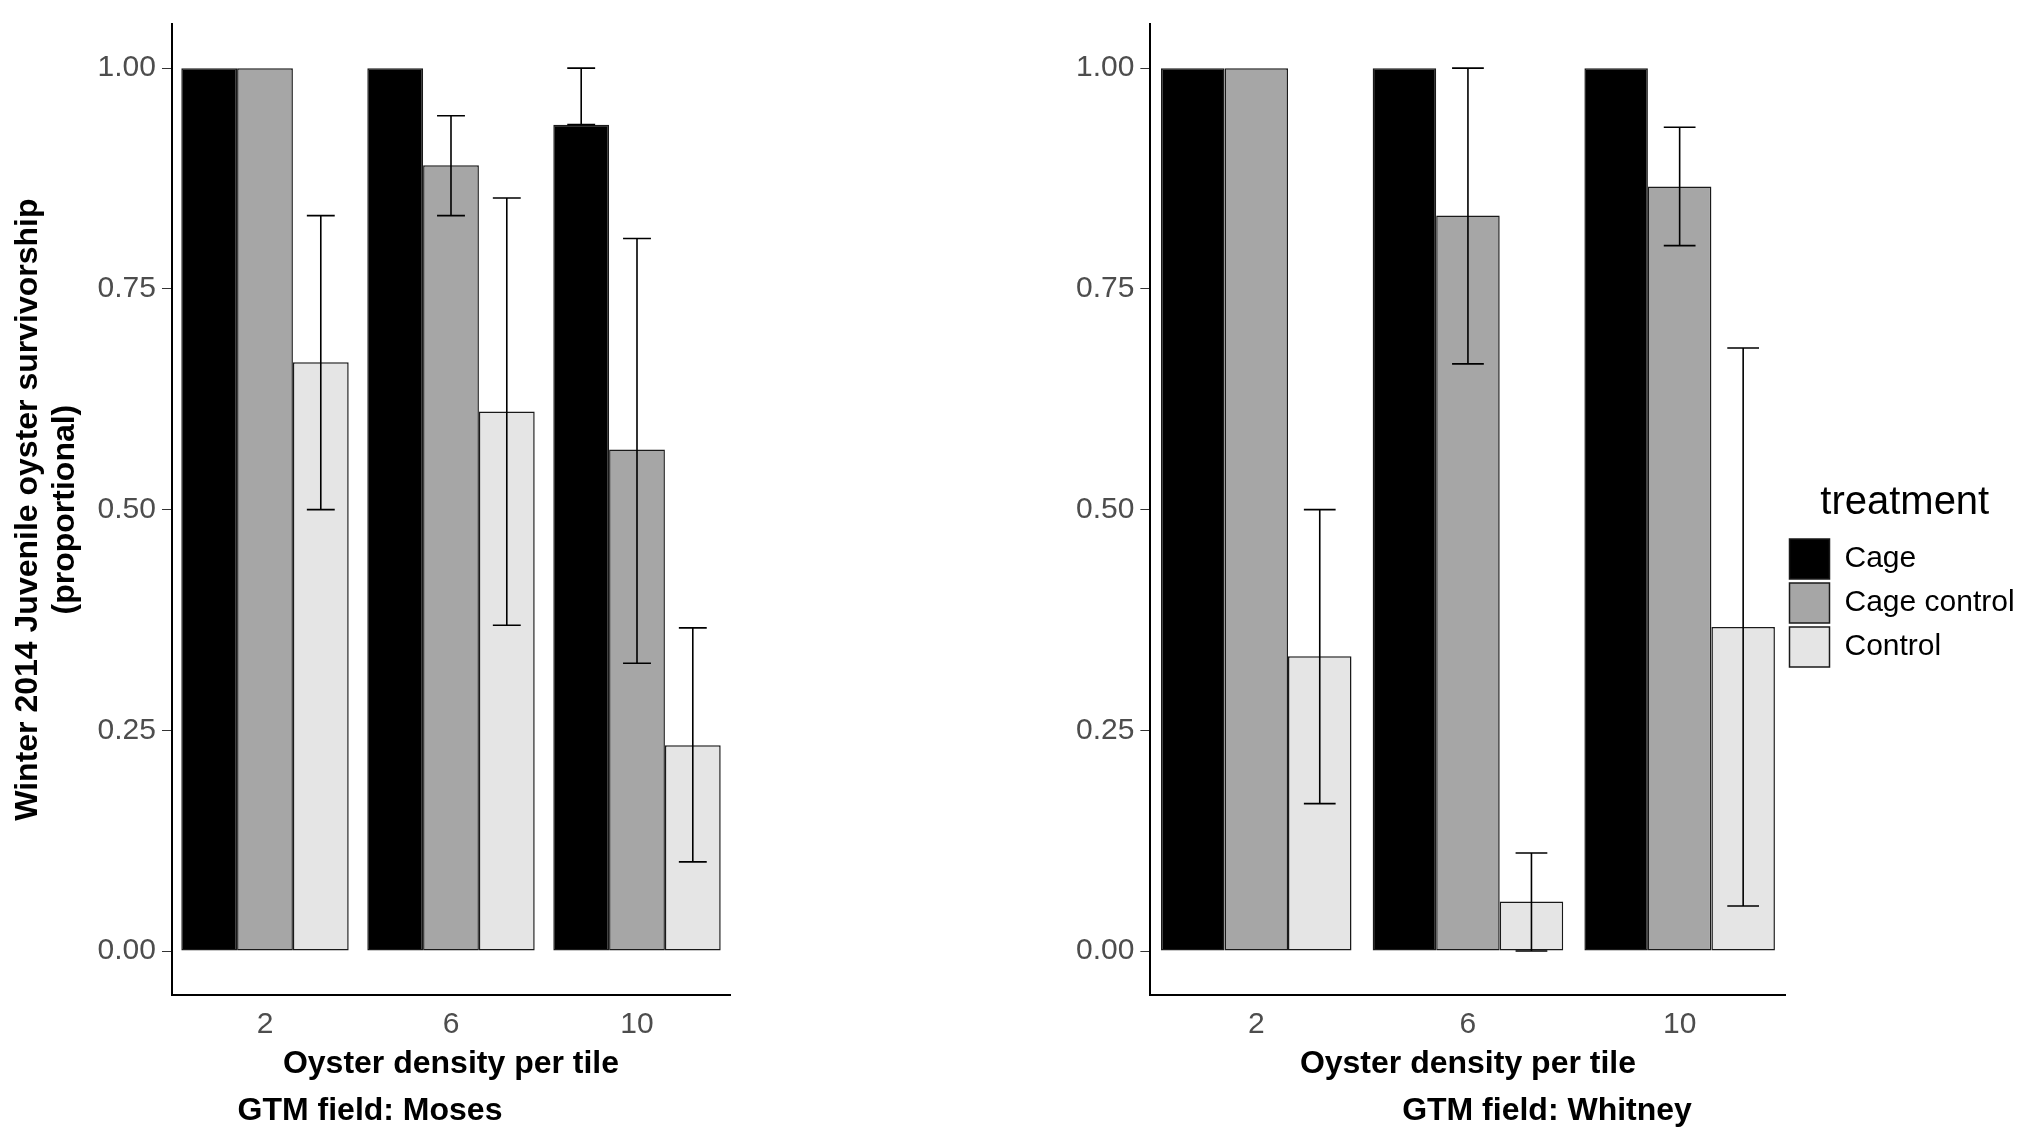 The image size is (2034, 1145). What do you see at coordinates (1905, 500) in the screenshot?
I see `legend-title: treatment` at bounding box center [1905, 500].